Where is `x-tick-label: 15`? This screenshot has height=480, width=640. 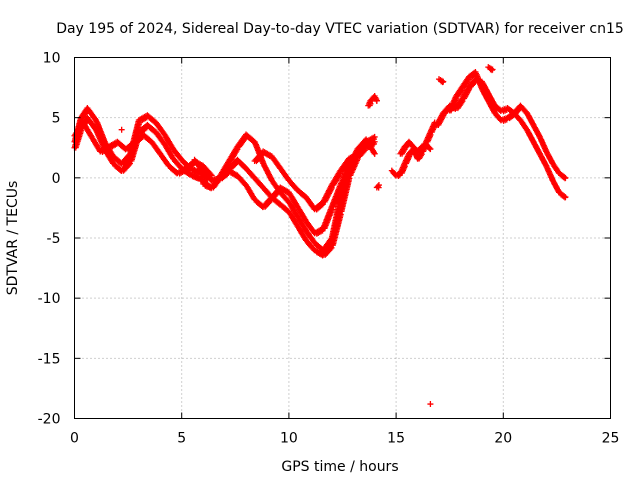 x-tick-label: 15 is located at coordinates (396, 439).